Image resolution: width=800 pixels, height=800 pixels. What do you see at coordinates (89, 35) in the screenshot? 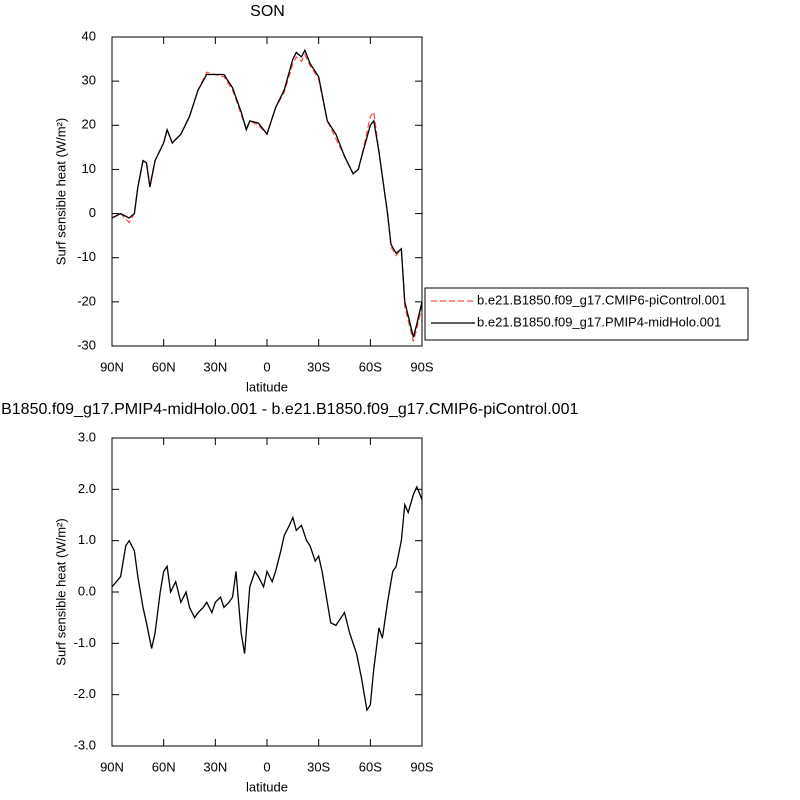
I see `y-tick-label: 40` at bounding box center [89, 35].